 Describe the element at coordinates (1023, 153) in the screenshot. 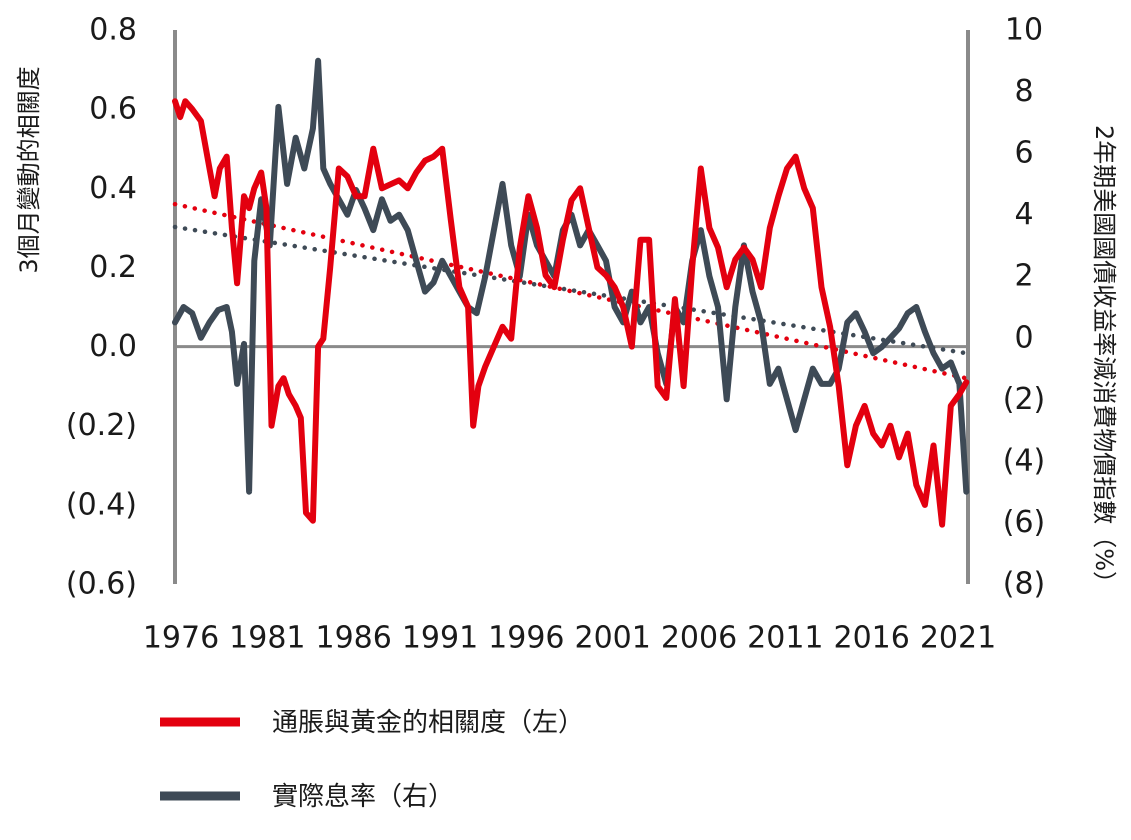

I see `right-tick-label: 6` at that location.